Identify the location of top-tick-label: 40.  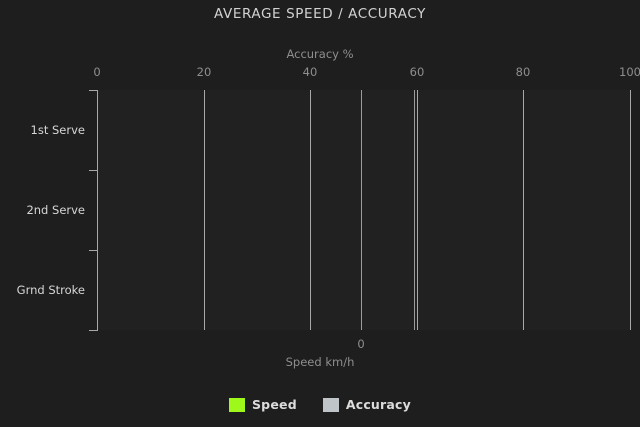
(310, 72).